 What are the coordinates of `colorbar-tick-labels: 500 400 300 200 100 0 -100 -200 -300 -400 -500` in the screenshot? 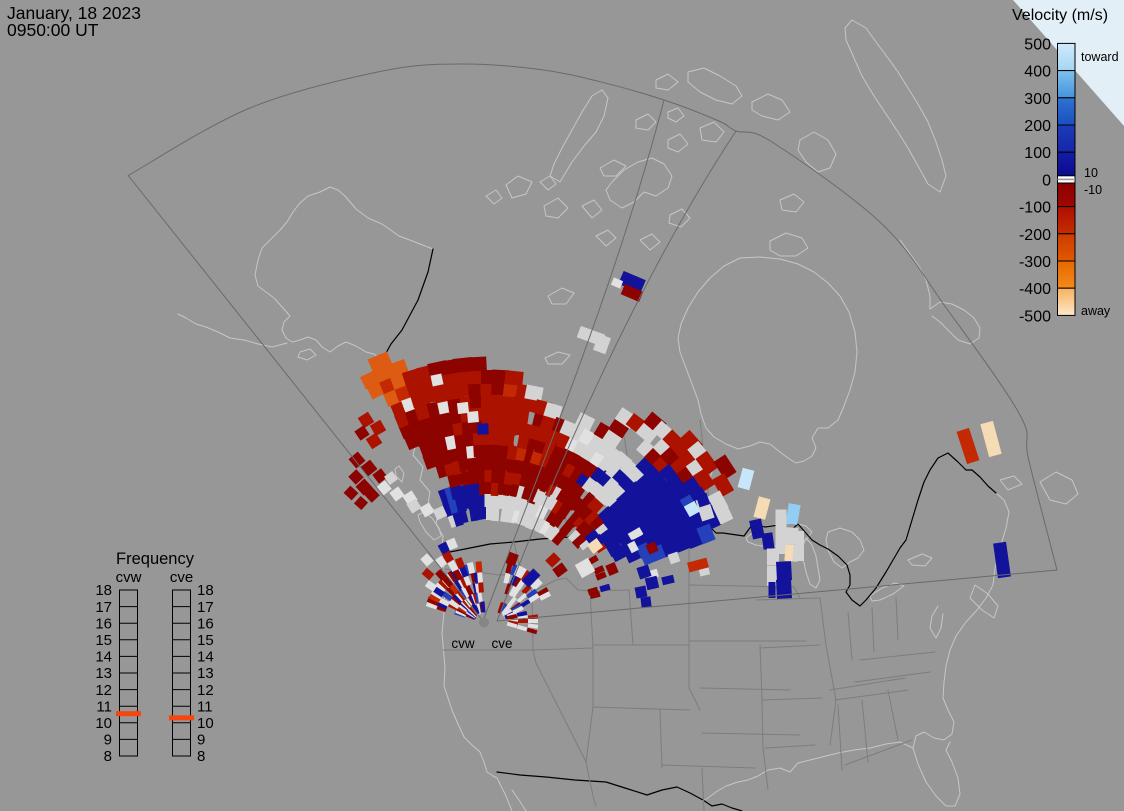 It's located at (1035, 180).